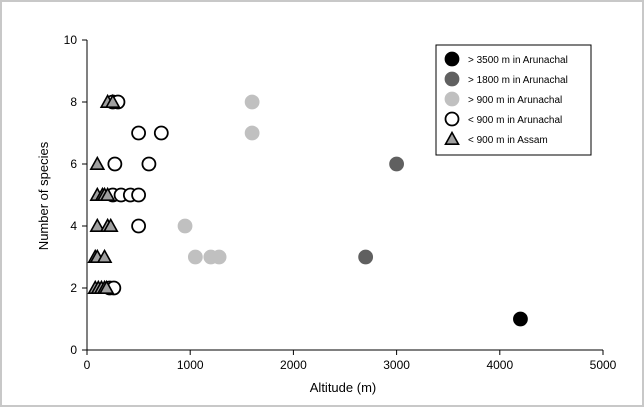 The height and width of the screenshot is (412, 644). I want to click on y-tick-label: 0, so click(73, 350).